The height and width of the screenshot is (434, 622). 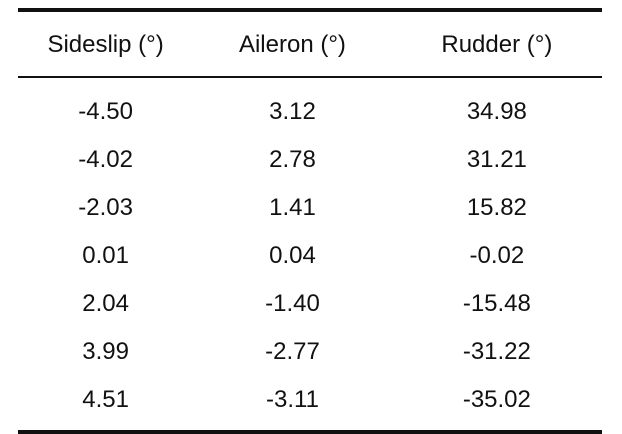 I want to click on cell-aileron: 0.04, so click(x=292, y=255).